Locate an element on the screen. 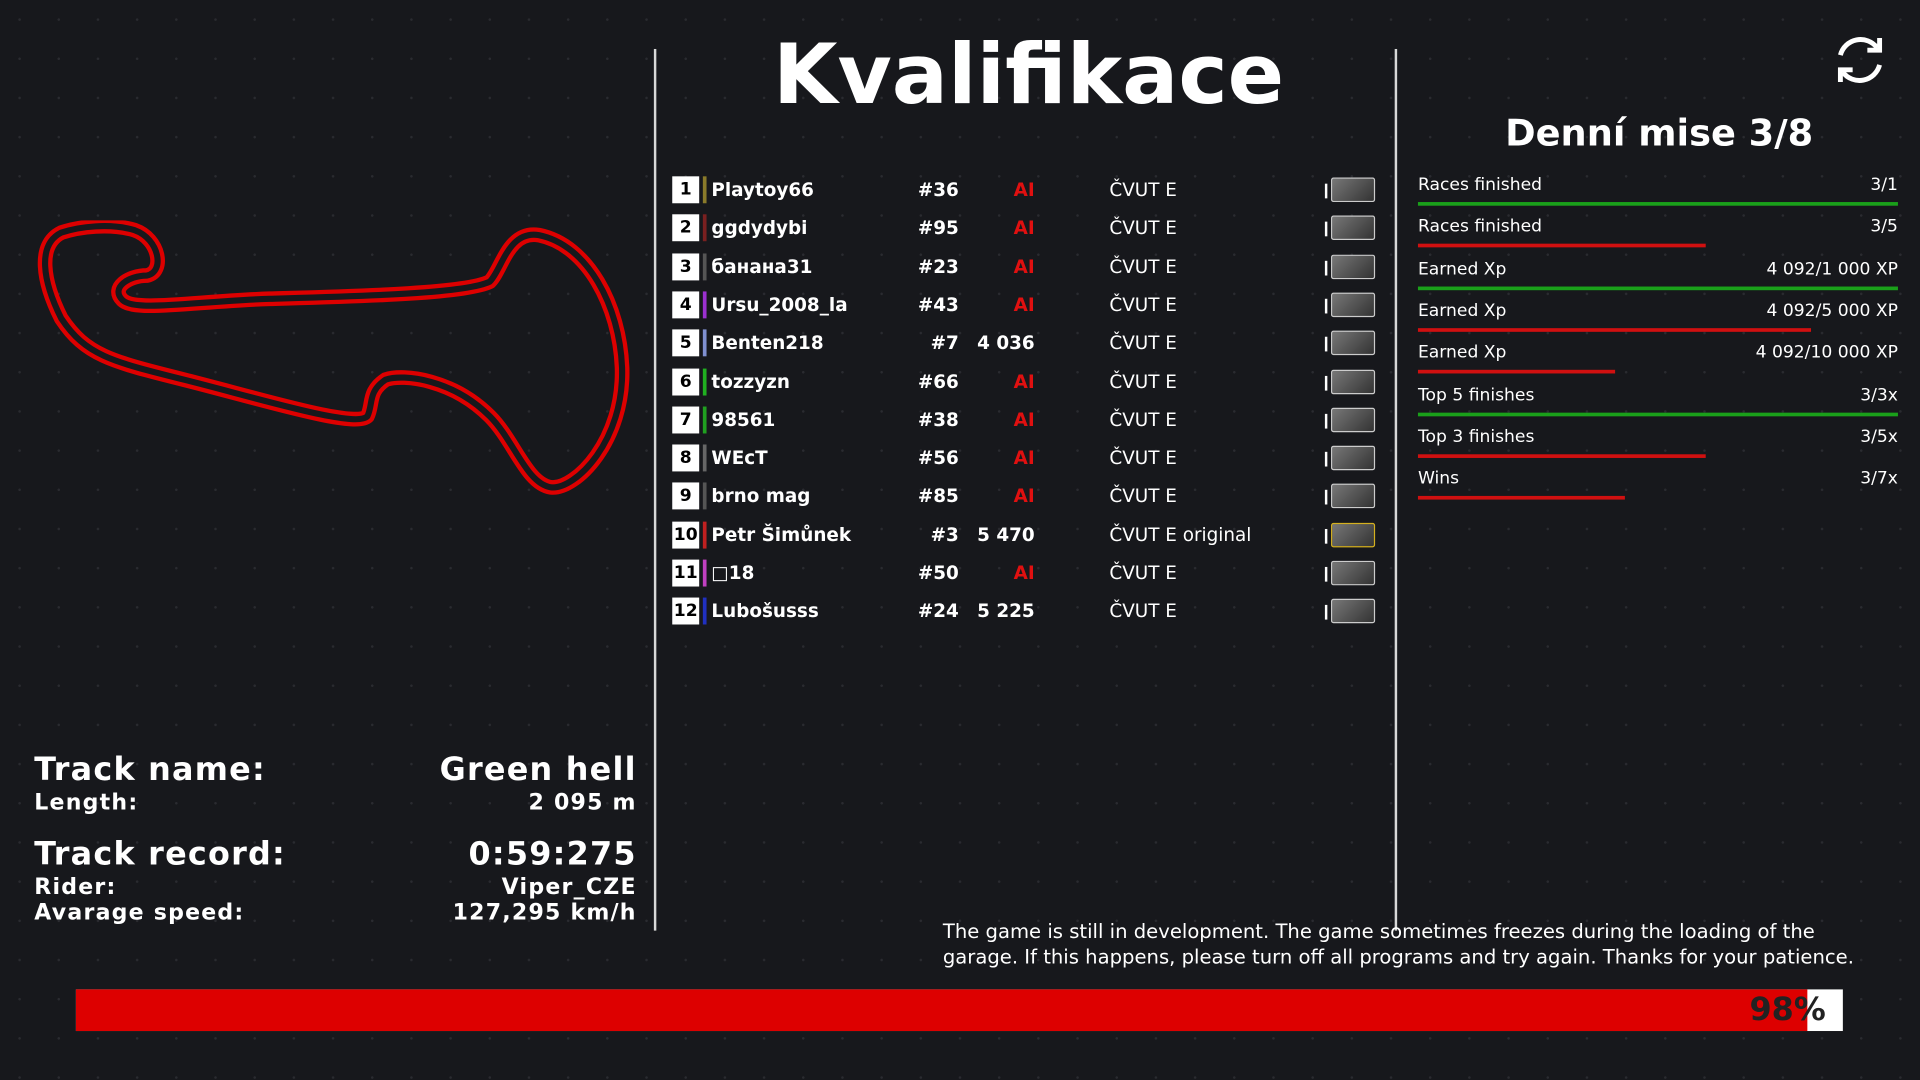  leaderboard-row: 3 банана31 #23 AI ČVUT E is located at coordinates (1027, 267).